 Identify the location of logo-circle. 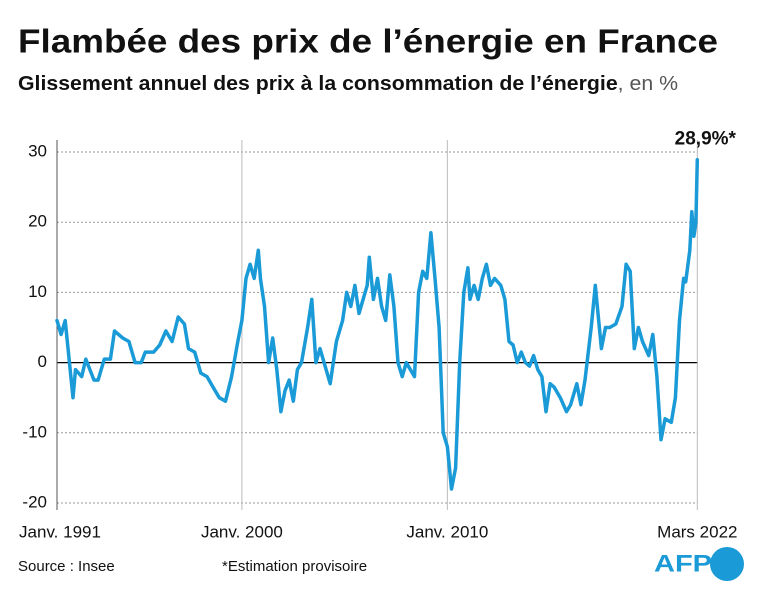
(727, 564).